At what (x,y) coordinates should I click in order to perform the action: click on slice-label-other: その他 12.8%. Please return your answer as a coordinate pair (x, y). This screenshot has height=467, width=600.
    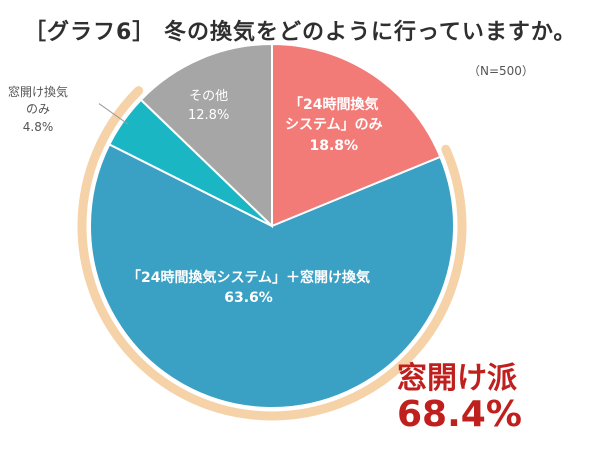
    Looking at the image, I should click on (209, 106).